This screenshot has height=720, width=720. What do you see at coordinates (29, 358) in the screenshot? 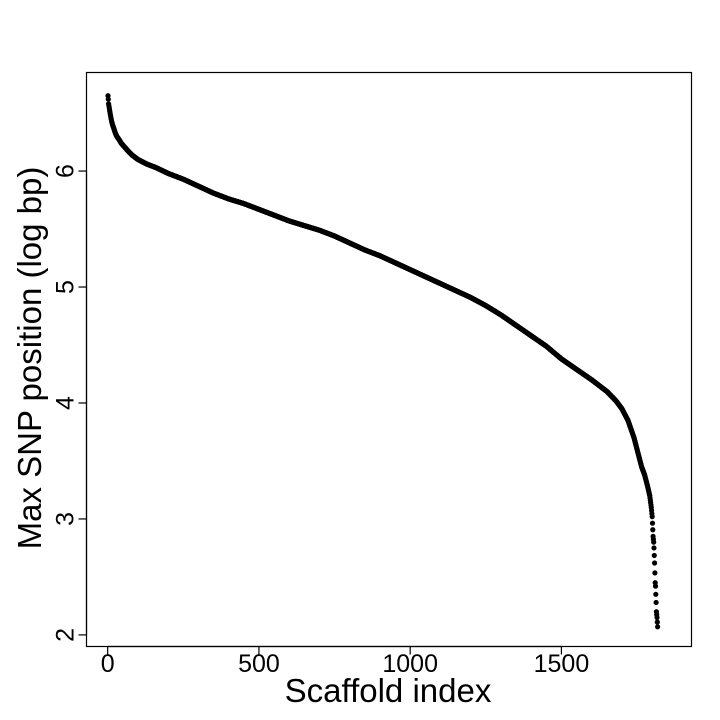
I see `y-axis-title: Max SNP position (log bp)` at bounding box center [29, 358].